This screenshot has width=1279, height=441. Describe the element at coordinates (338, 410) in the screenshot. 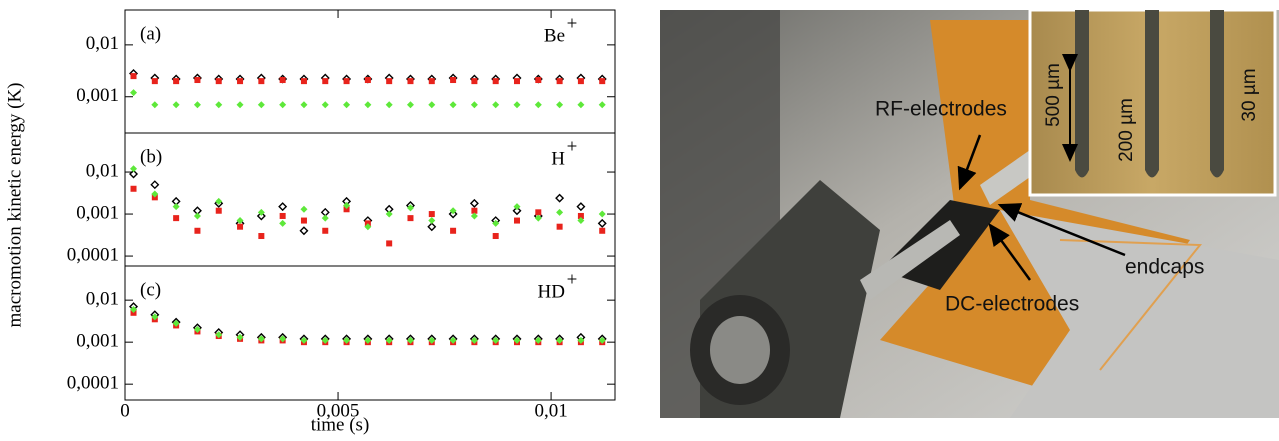

I see `x-tick-label: 0,005` at that location.